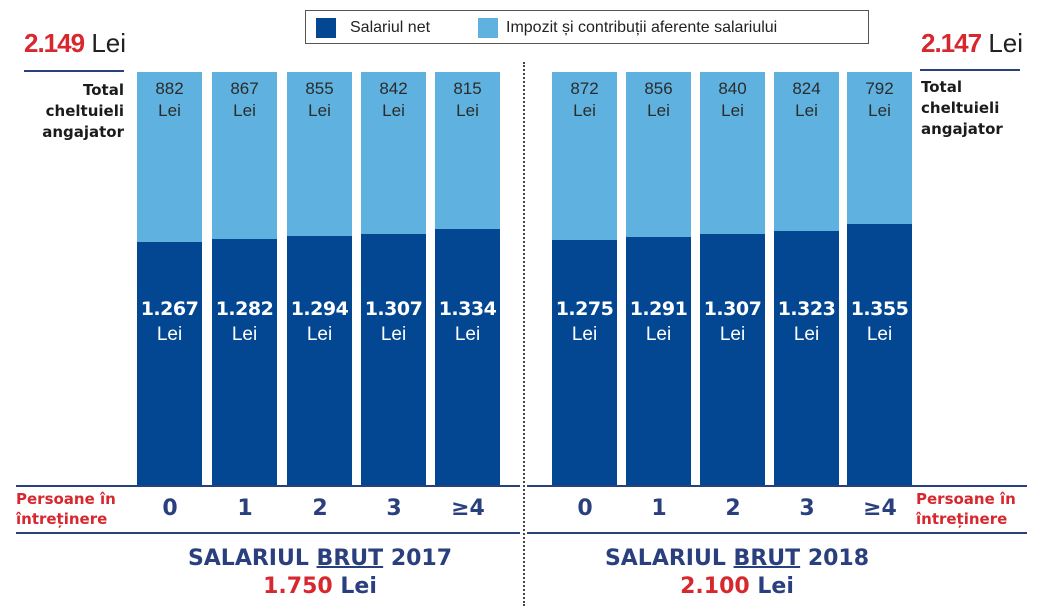 The image size is (1045, 606). Describe the element at coordinates (941, 87) in the screenshot. I see `right-side-label-line: Total` at that location.